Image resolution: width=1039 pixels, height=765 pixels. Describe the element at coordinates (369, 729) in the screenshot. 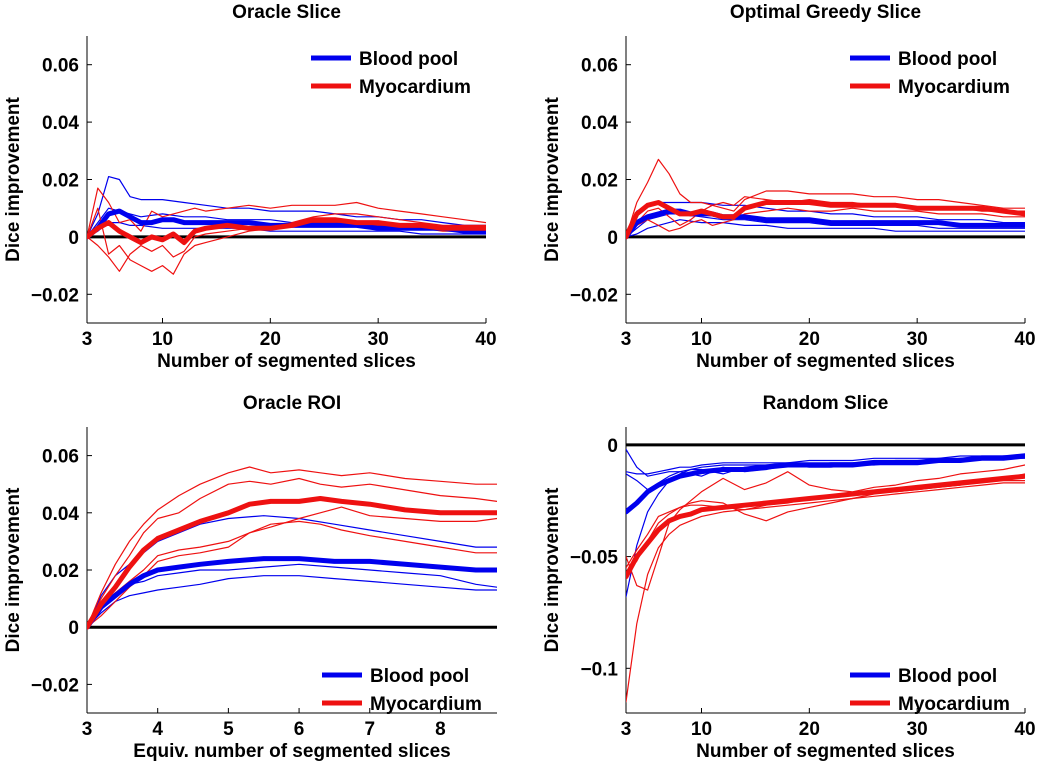

I see `x-tick-label: 7` at that location.